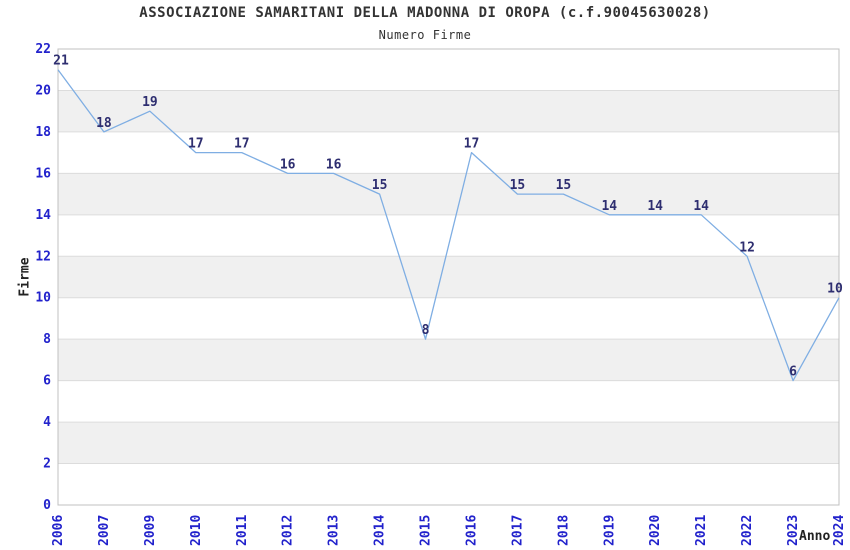 The height and width of the screenshot is (550, 850). I want to click on y-tick-label: 22, so click(43, 49).